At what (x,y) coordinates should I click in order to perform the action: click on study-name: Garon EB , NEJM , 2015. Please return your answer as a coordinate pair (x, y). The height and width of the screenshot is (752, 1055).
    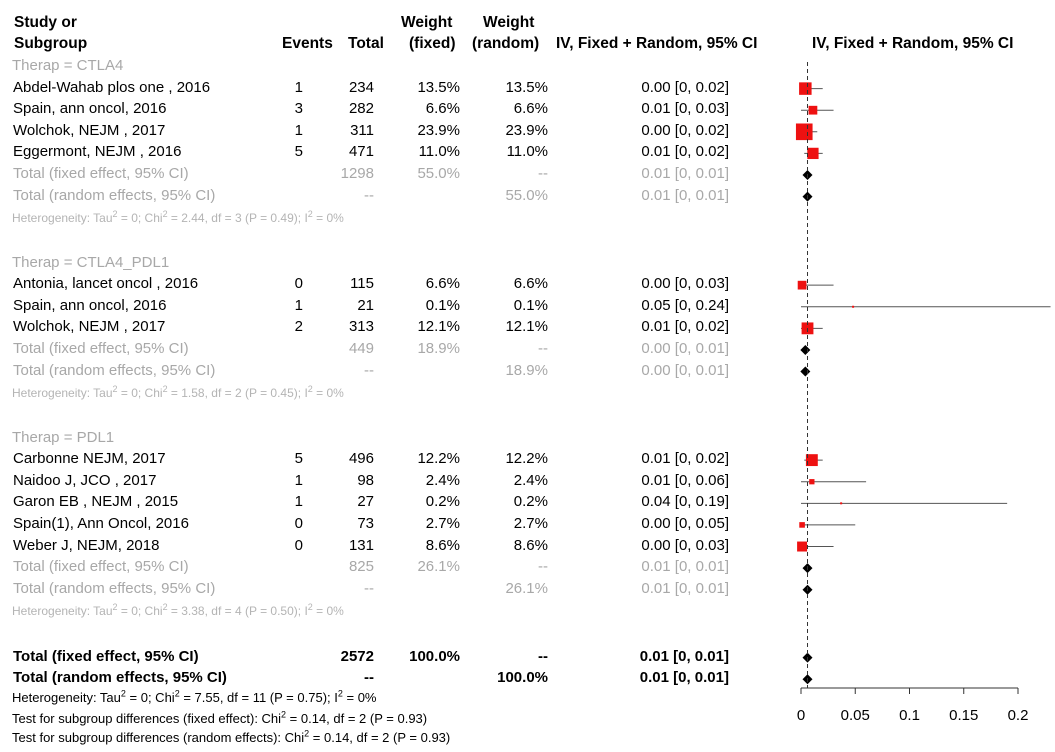
    Looking at the image, I should click on (96, 502).